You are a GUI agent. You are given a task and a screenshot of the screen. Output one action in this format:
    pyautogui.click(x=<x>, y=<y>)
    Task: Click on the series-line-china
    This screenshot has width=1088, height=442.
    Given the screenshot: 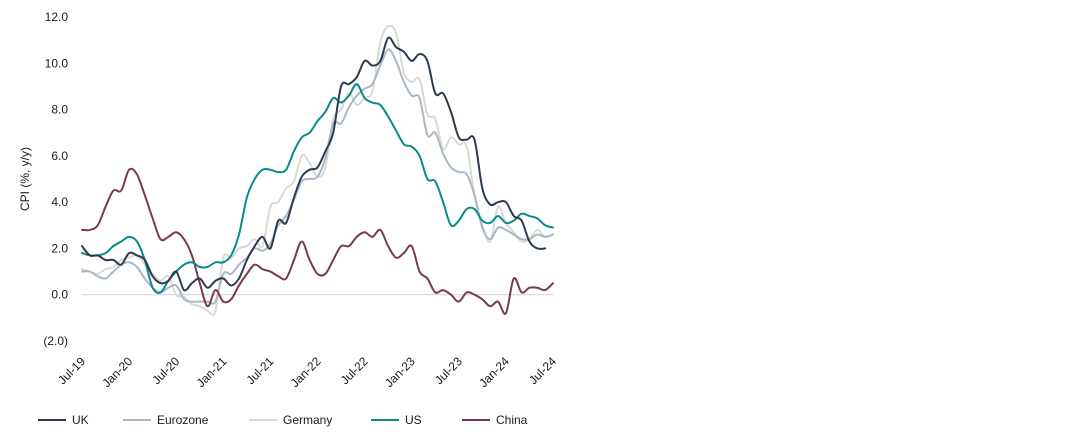 What is the action you would take?
    pyautogui.click(x=317, y=241)
    